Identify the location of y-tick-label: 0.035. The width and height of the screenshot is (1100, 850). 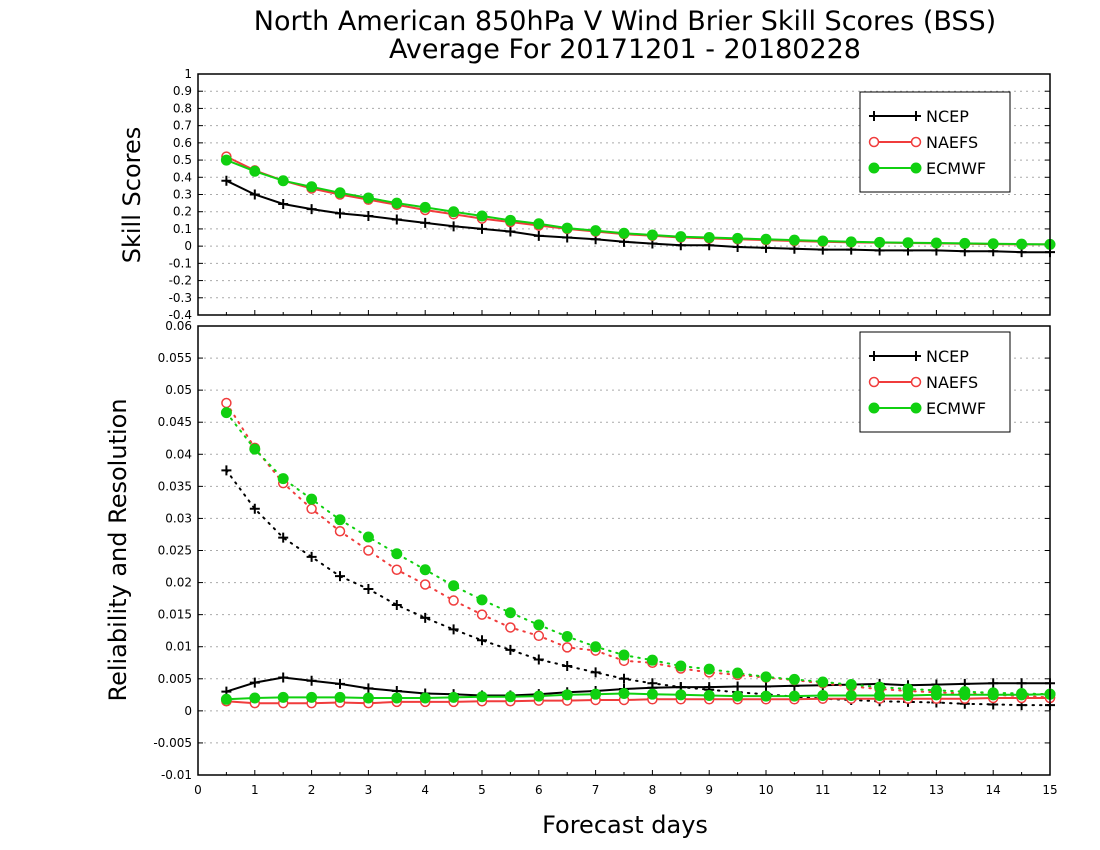
(175, 486).